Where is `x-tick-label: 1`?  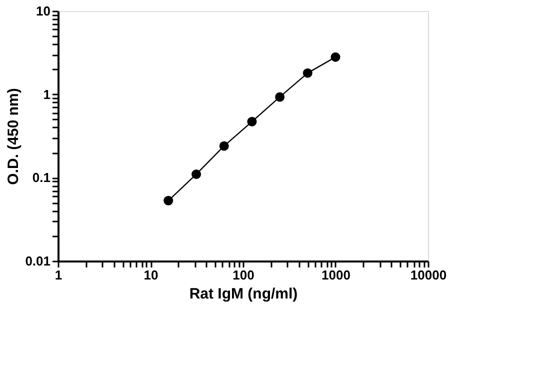 x-tick-label: 1 is located at coordinates (58, 275).